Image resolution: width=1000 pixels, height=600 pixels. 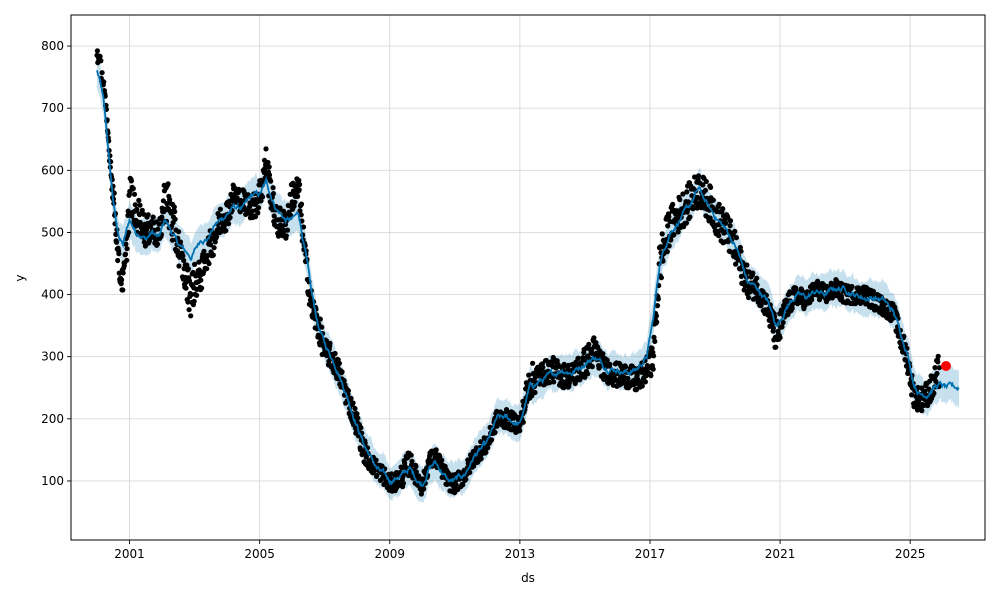 I want to click on y-tick-label: 100, so click(x=52, y=481).